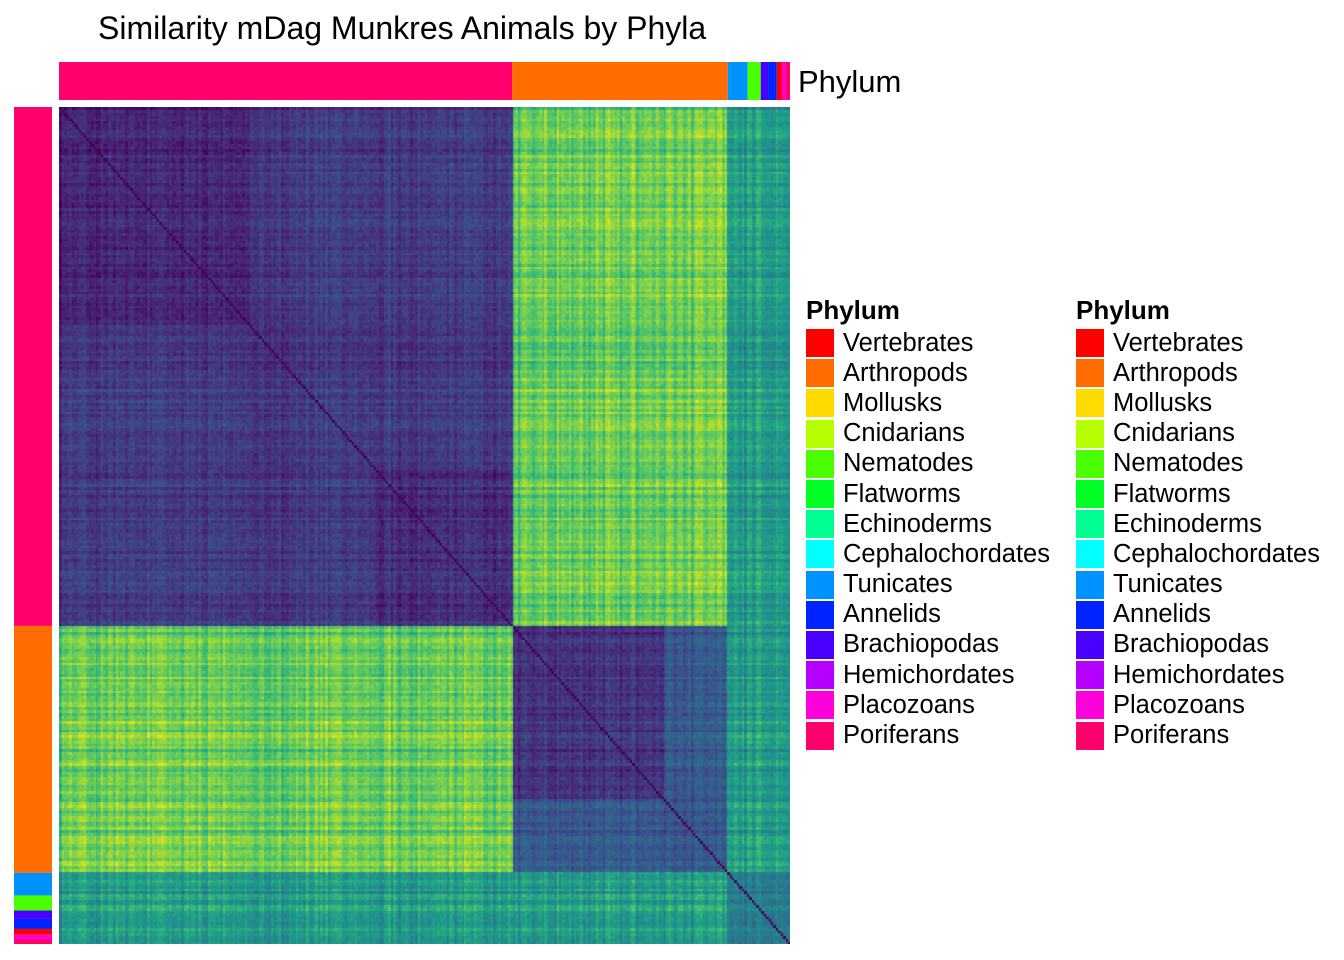  I want to click on annotation-segment-nematodes, so click(754, 81).